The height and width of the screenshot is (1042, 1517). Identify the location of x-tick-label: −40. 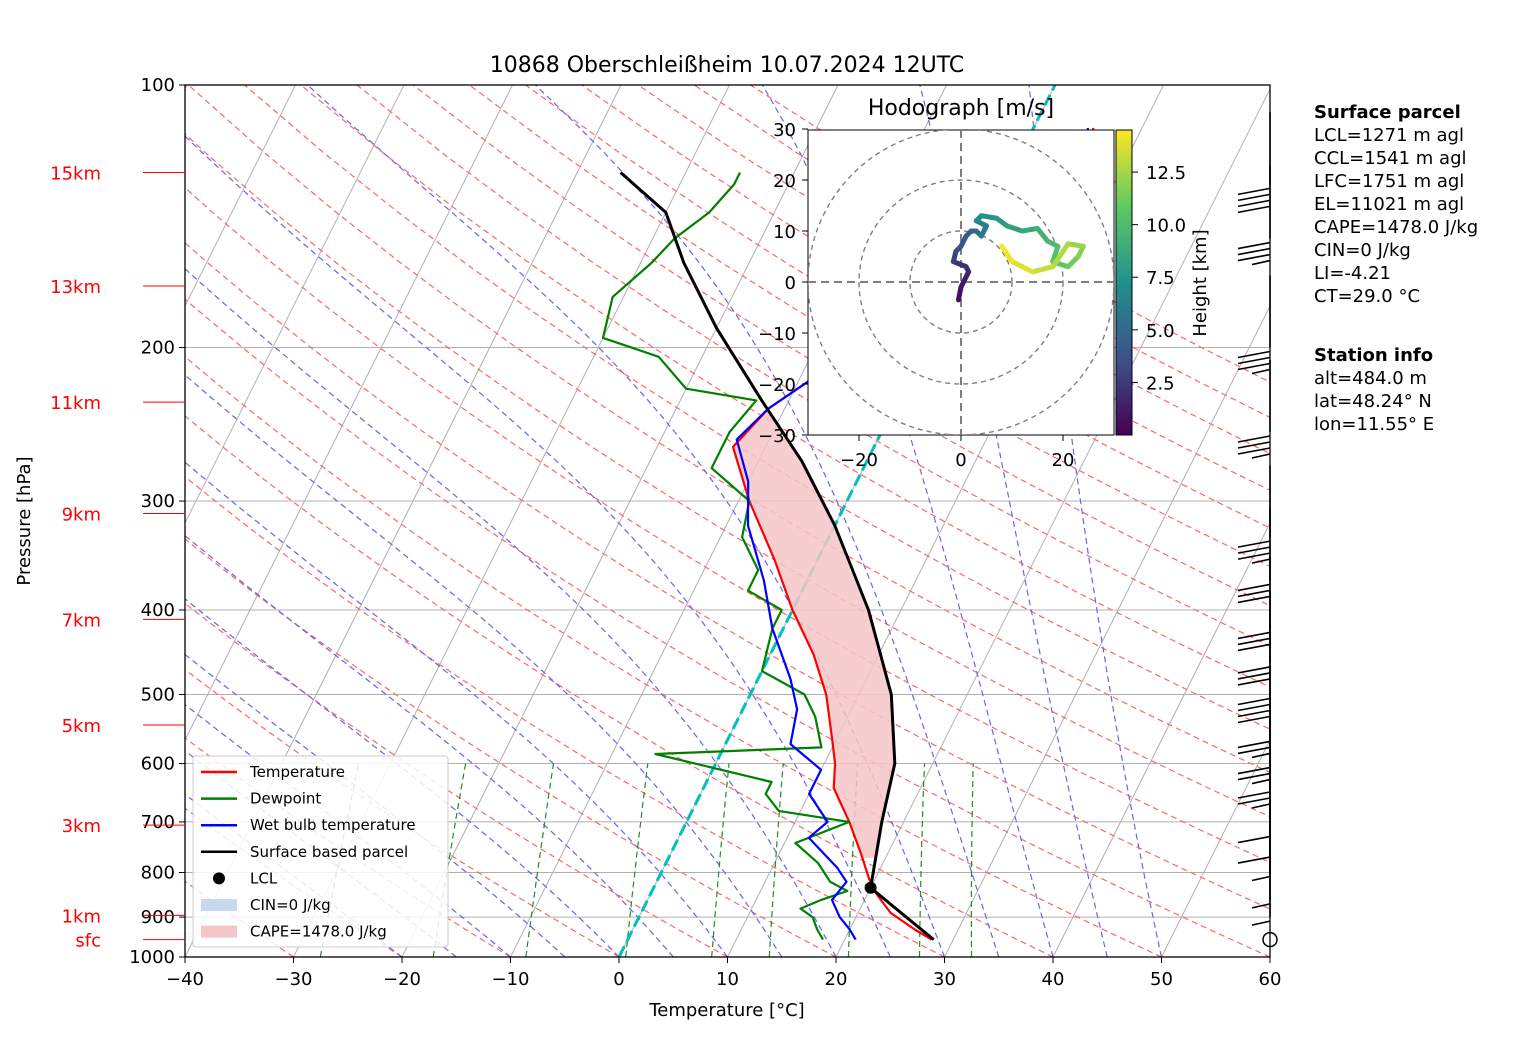
(185, 979).